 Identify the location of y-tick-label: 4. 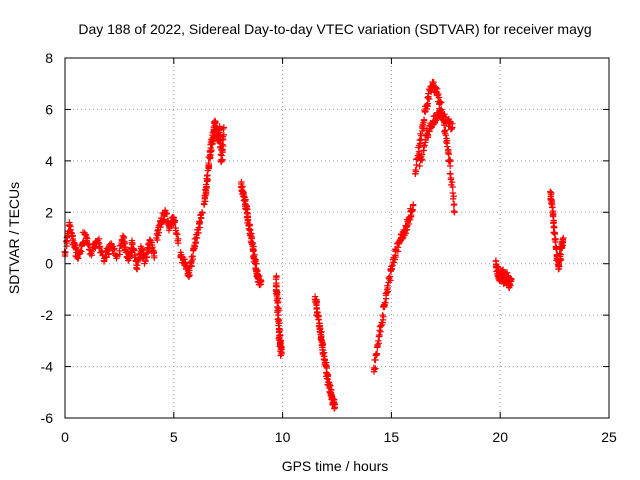
(49, 161).